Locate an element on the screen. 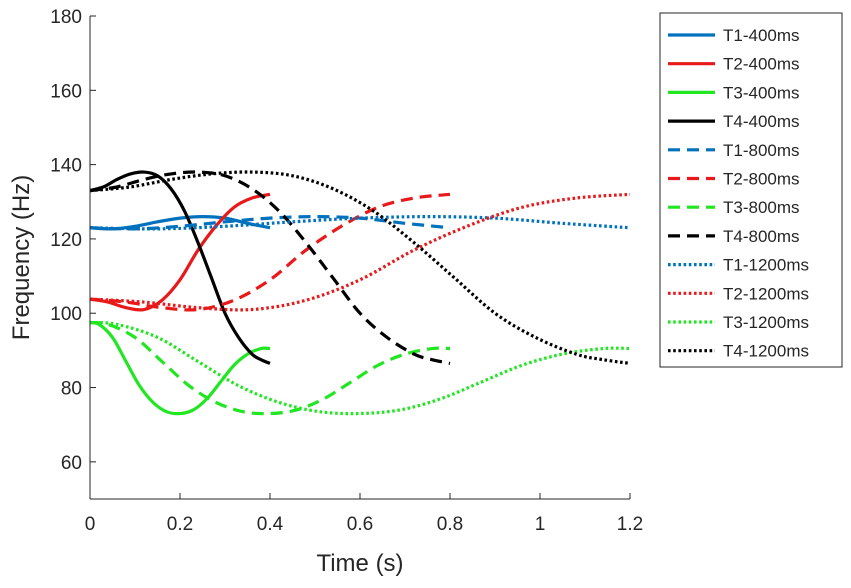  legend-label-t4-1200ms: T4-1200ms is located at coordinates (766, 351).